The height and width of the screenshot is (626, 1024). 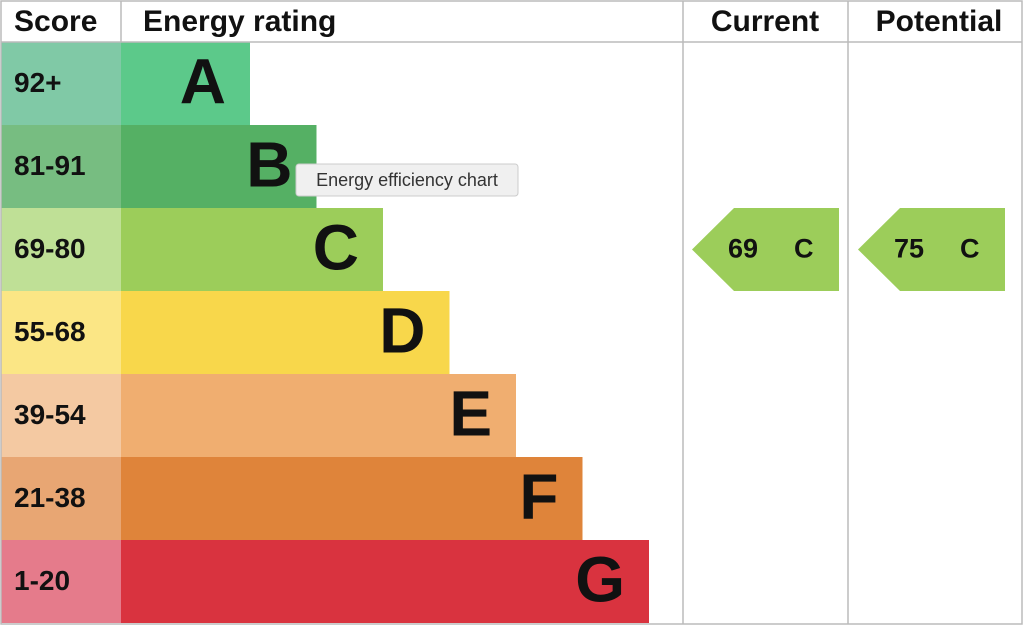 I want to click on score-label: 55-68, so click(x=50, y=331).